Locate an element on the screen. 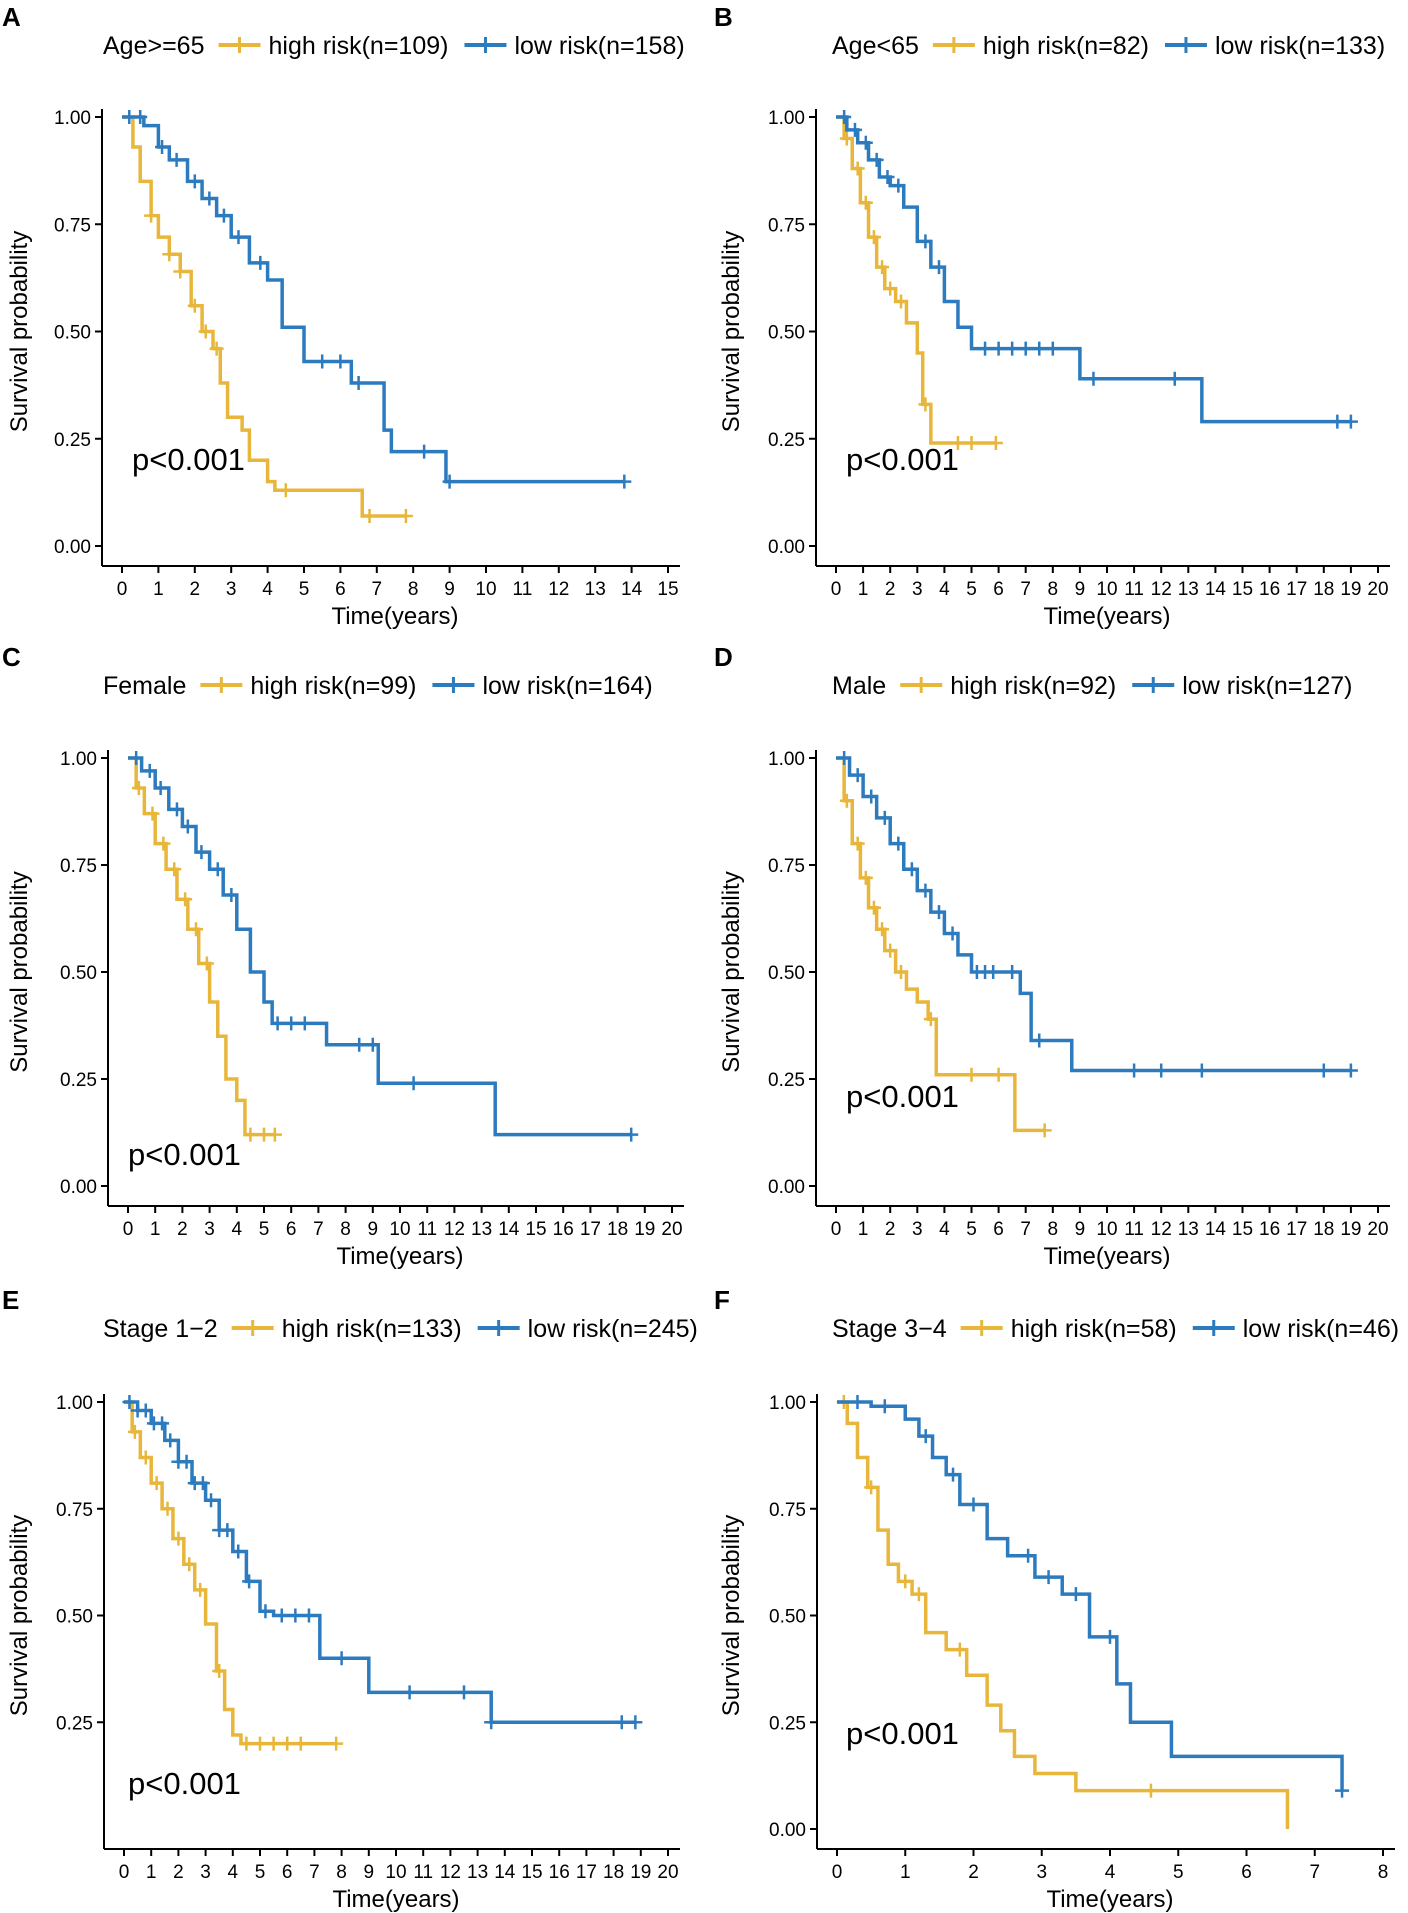 The width and height of the screenshot is (1408, 1913). x-tick-label: 5 is located at coordinates (304, 589).